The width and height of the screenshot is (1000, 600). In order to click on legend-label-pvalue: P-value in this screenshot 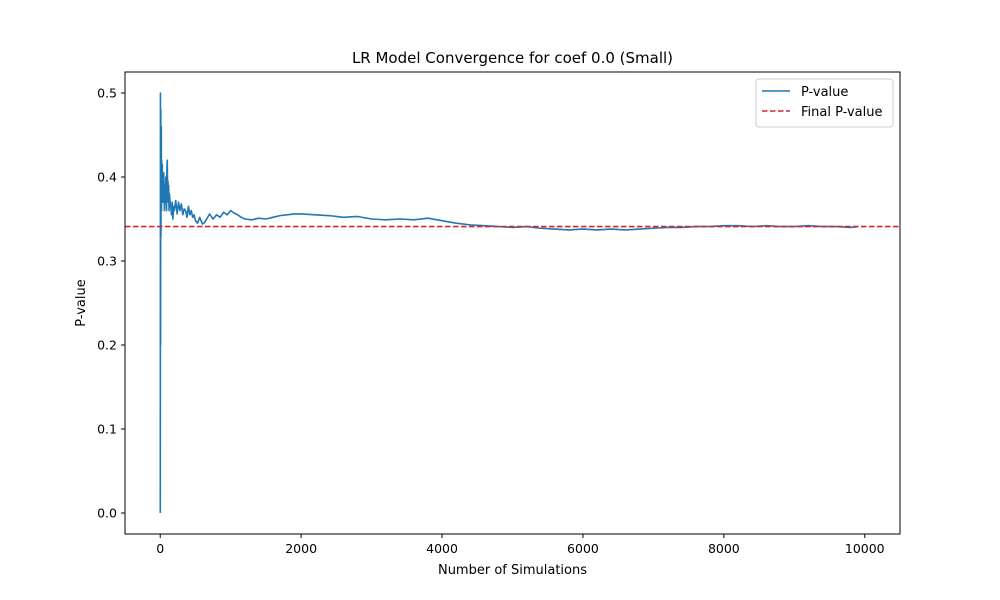, I will do `click(824, 92)`.